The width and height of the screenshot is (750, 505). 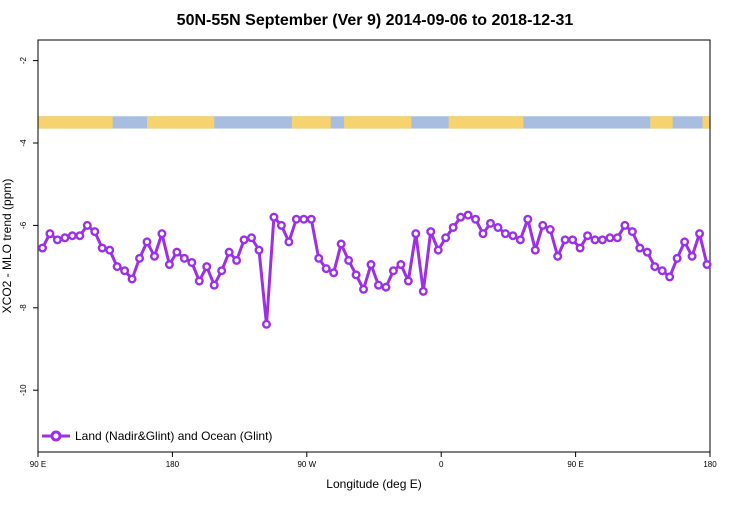 I want to click on x-axis: 90 E 180 90 W 0 90 E 180, so click(x=373, y=460).